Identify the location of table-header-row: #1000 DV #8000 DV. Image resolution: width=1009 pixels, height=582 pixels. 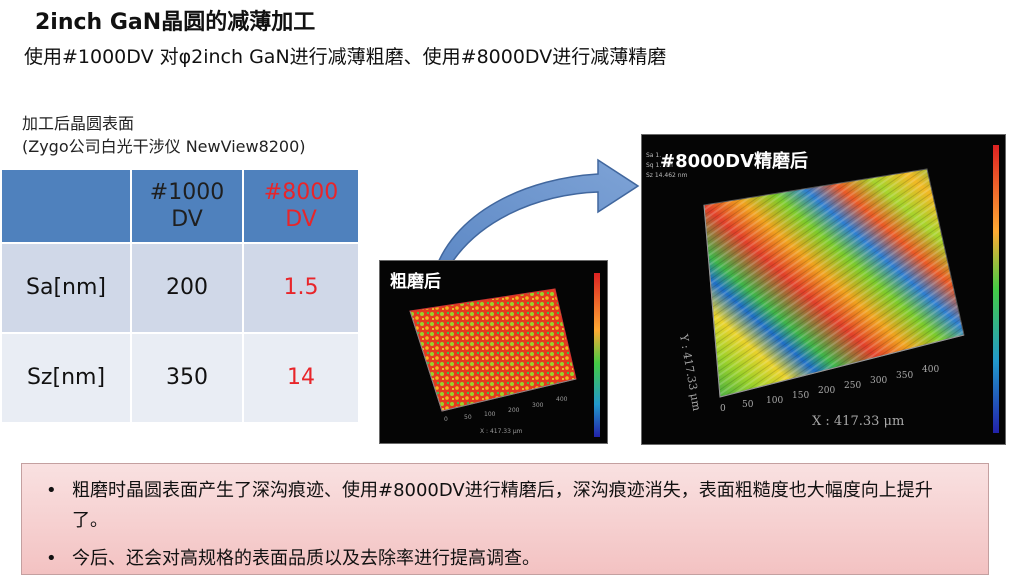
(180, 206).